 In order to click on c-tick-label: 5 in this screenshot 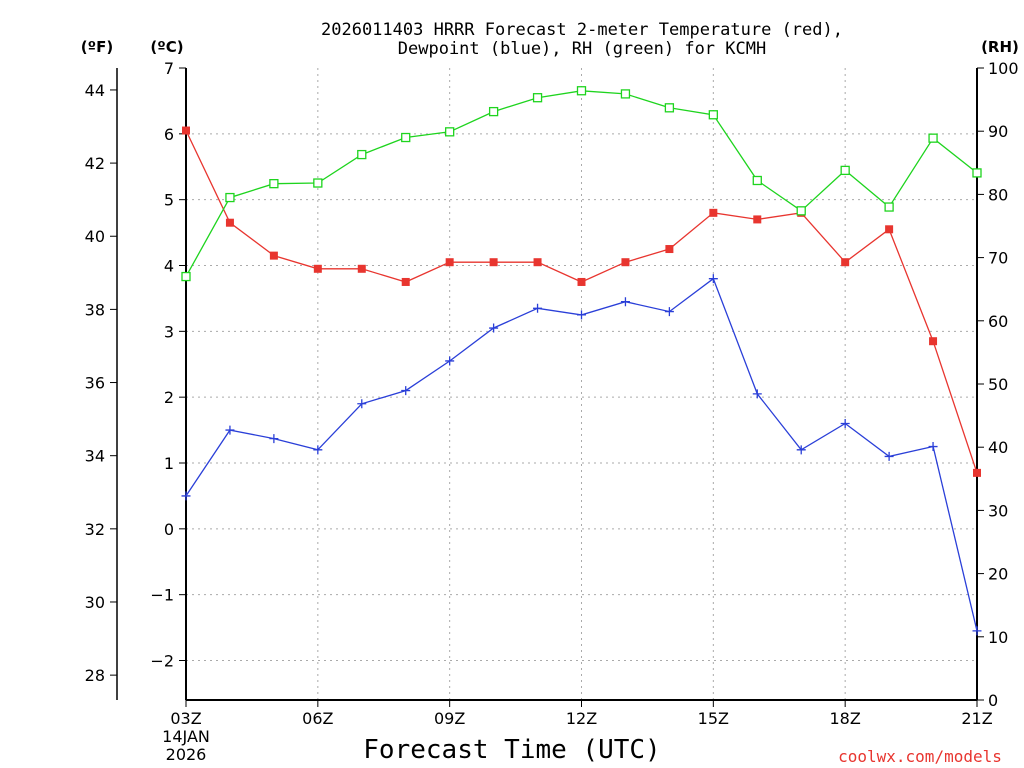, I will do `click(169, 200)`.